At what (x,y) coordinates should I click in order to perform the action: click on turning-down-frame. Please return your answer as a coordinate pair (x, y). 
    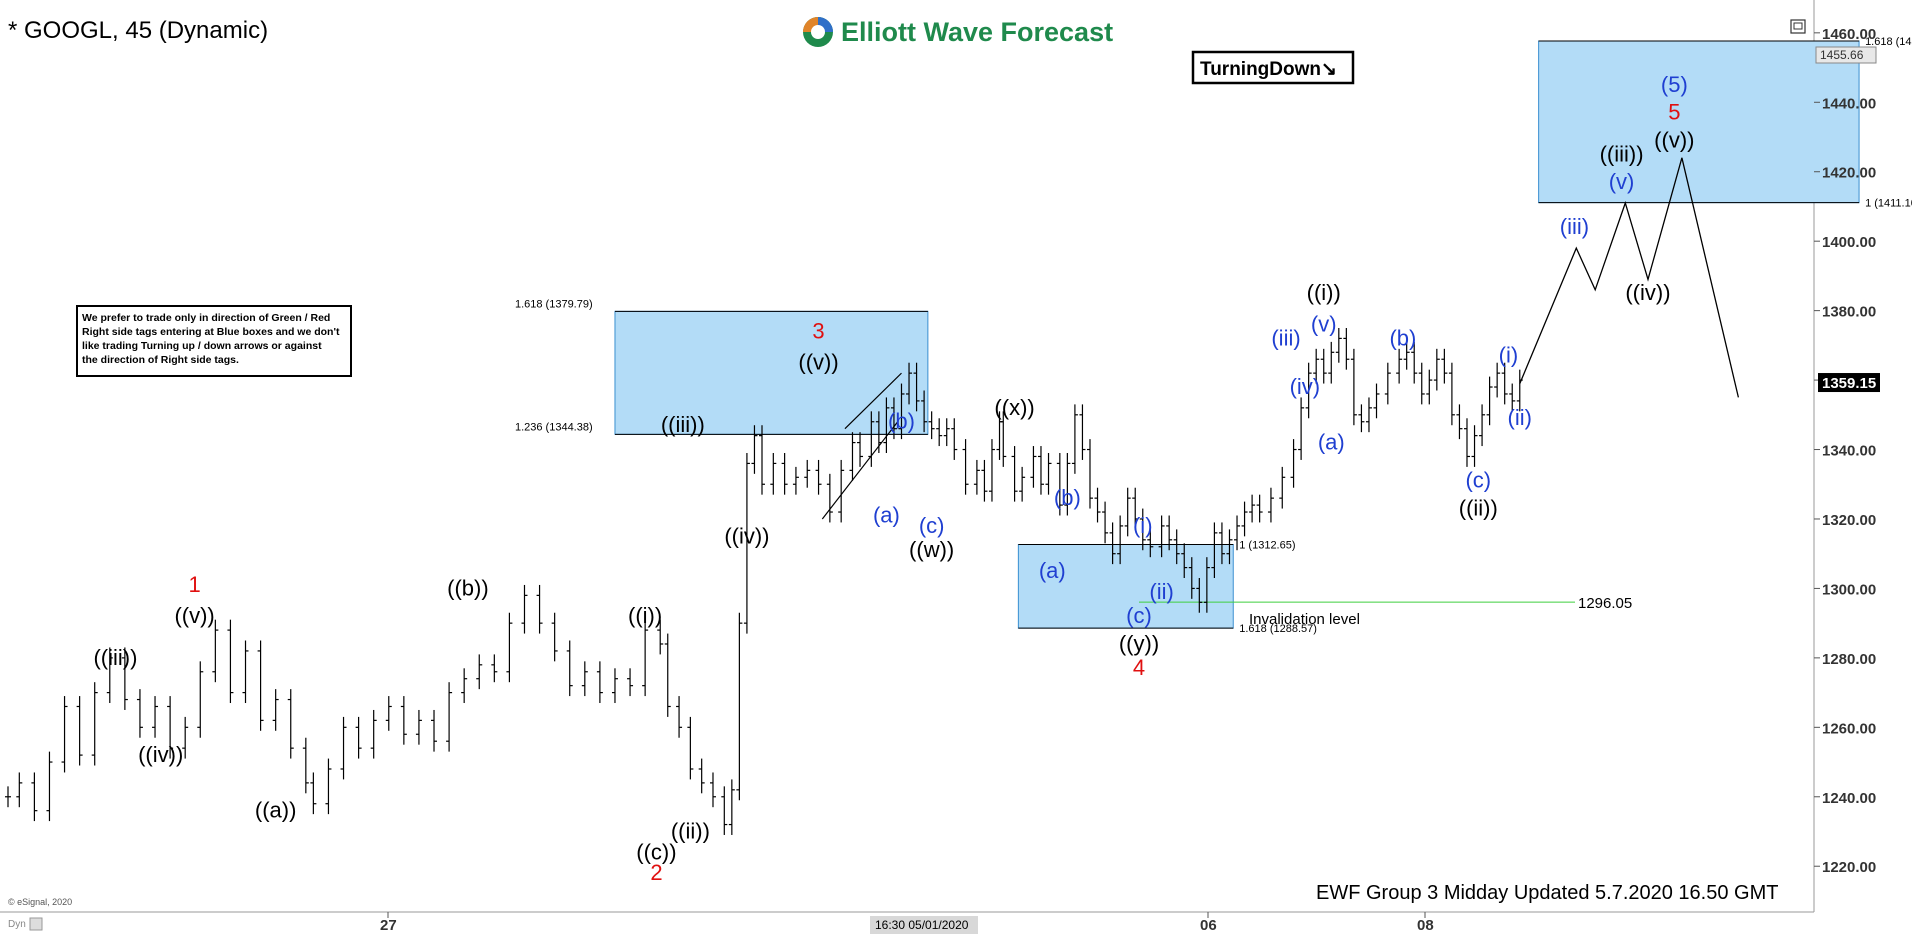
    Looking at the image, I should click on (1273, 67).